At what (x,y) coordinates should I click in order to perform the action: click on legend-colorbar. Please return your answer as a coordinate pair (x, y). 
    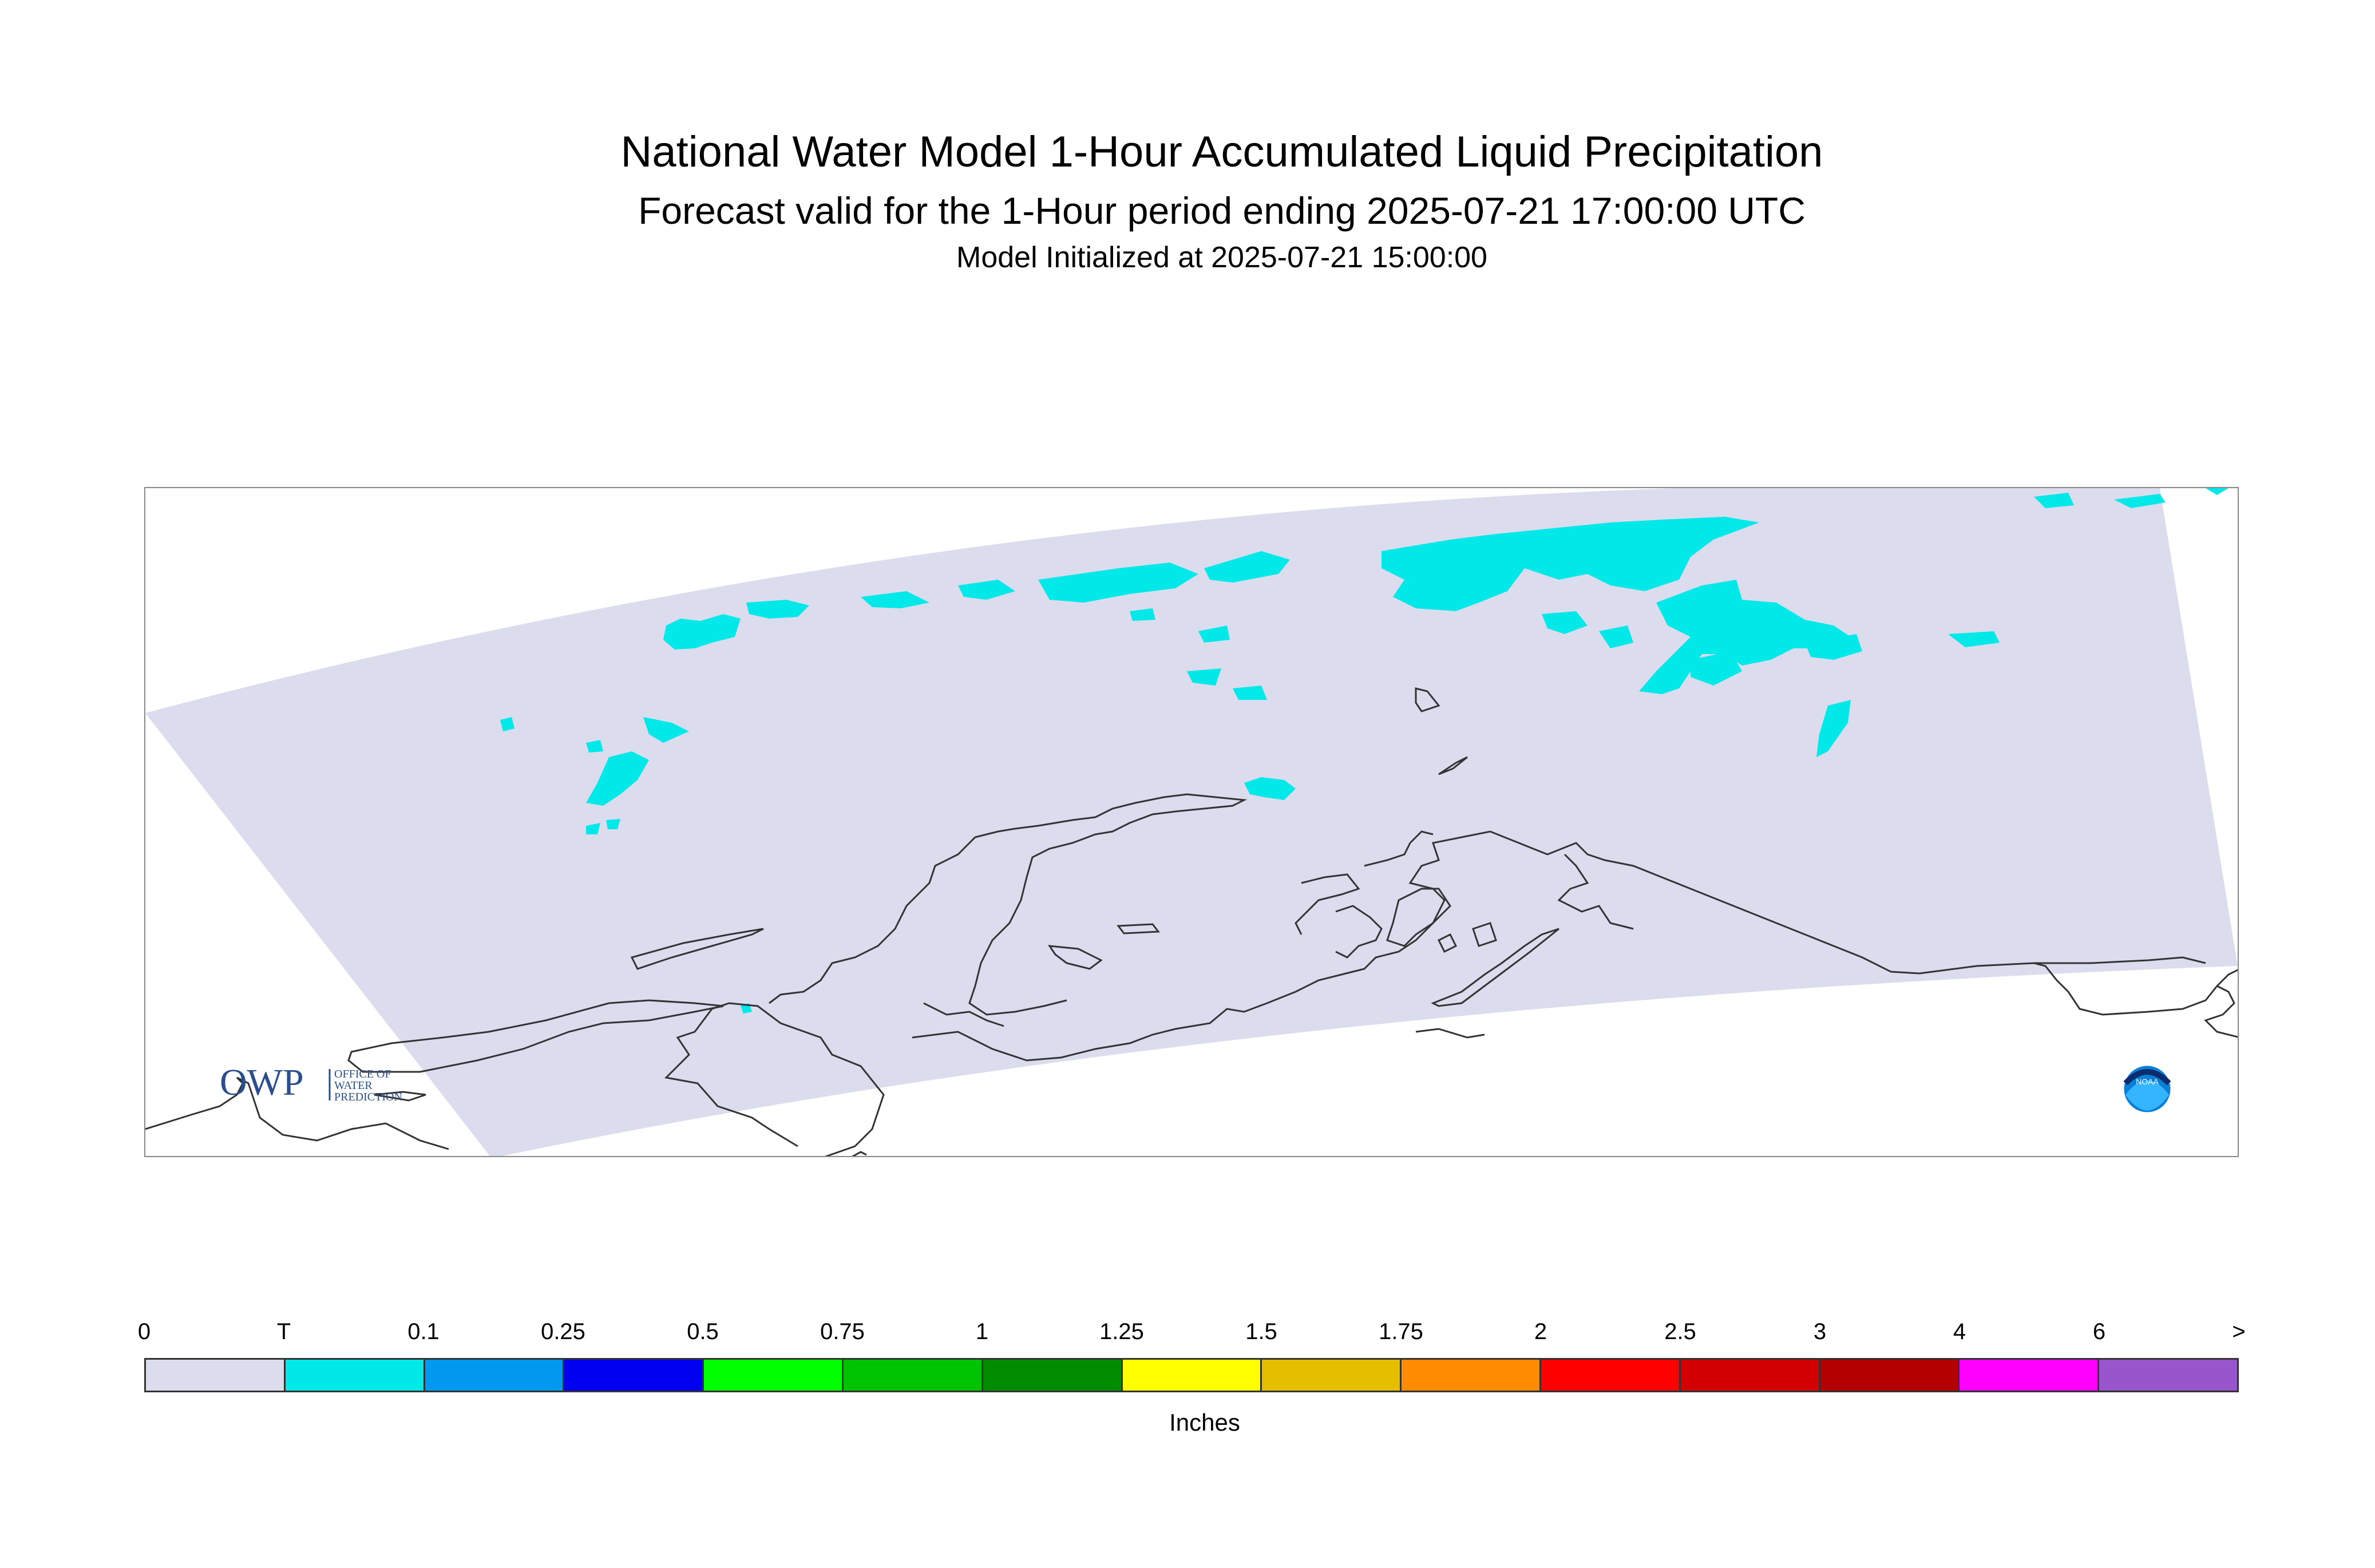
    Looking at the image, I should click on (1191, 1375).